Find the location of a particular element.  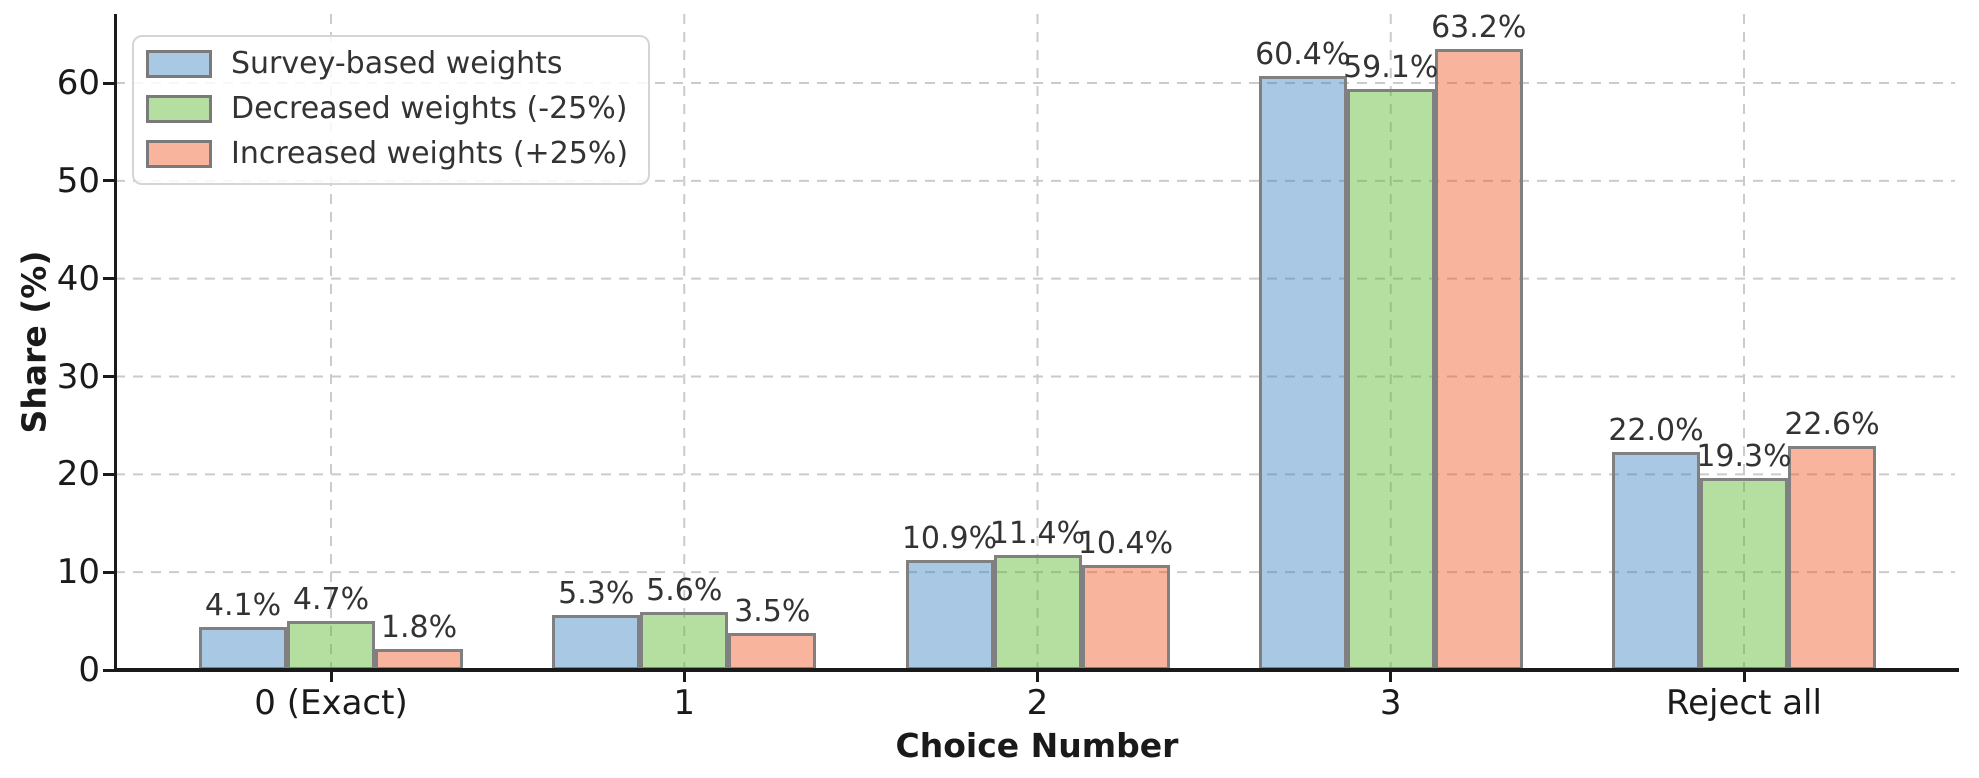

bar-value-label: 19.3% is located at coordinates (1744, 457).